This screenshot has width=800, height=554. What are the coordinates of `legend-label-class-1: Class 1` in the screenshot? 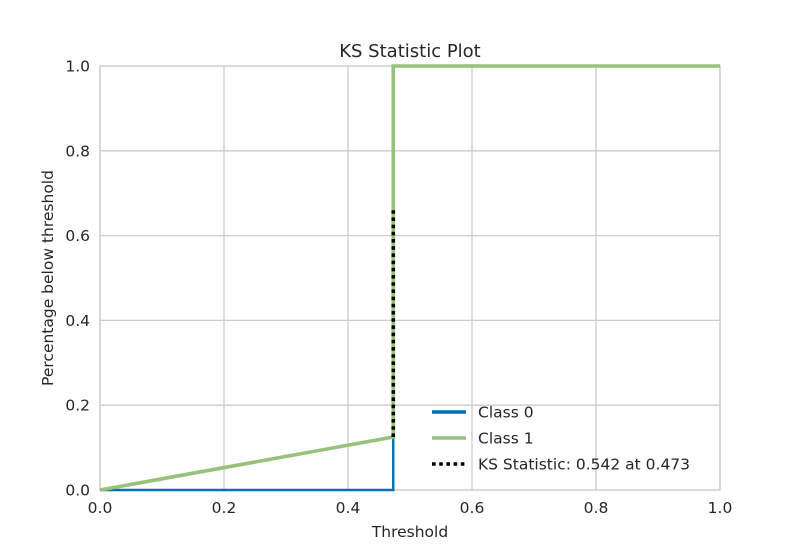 It's located at (506, 439).